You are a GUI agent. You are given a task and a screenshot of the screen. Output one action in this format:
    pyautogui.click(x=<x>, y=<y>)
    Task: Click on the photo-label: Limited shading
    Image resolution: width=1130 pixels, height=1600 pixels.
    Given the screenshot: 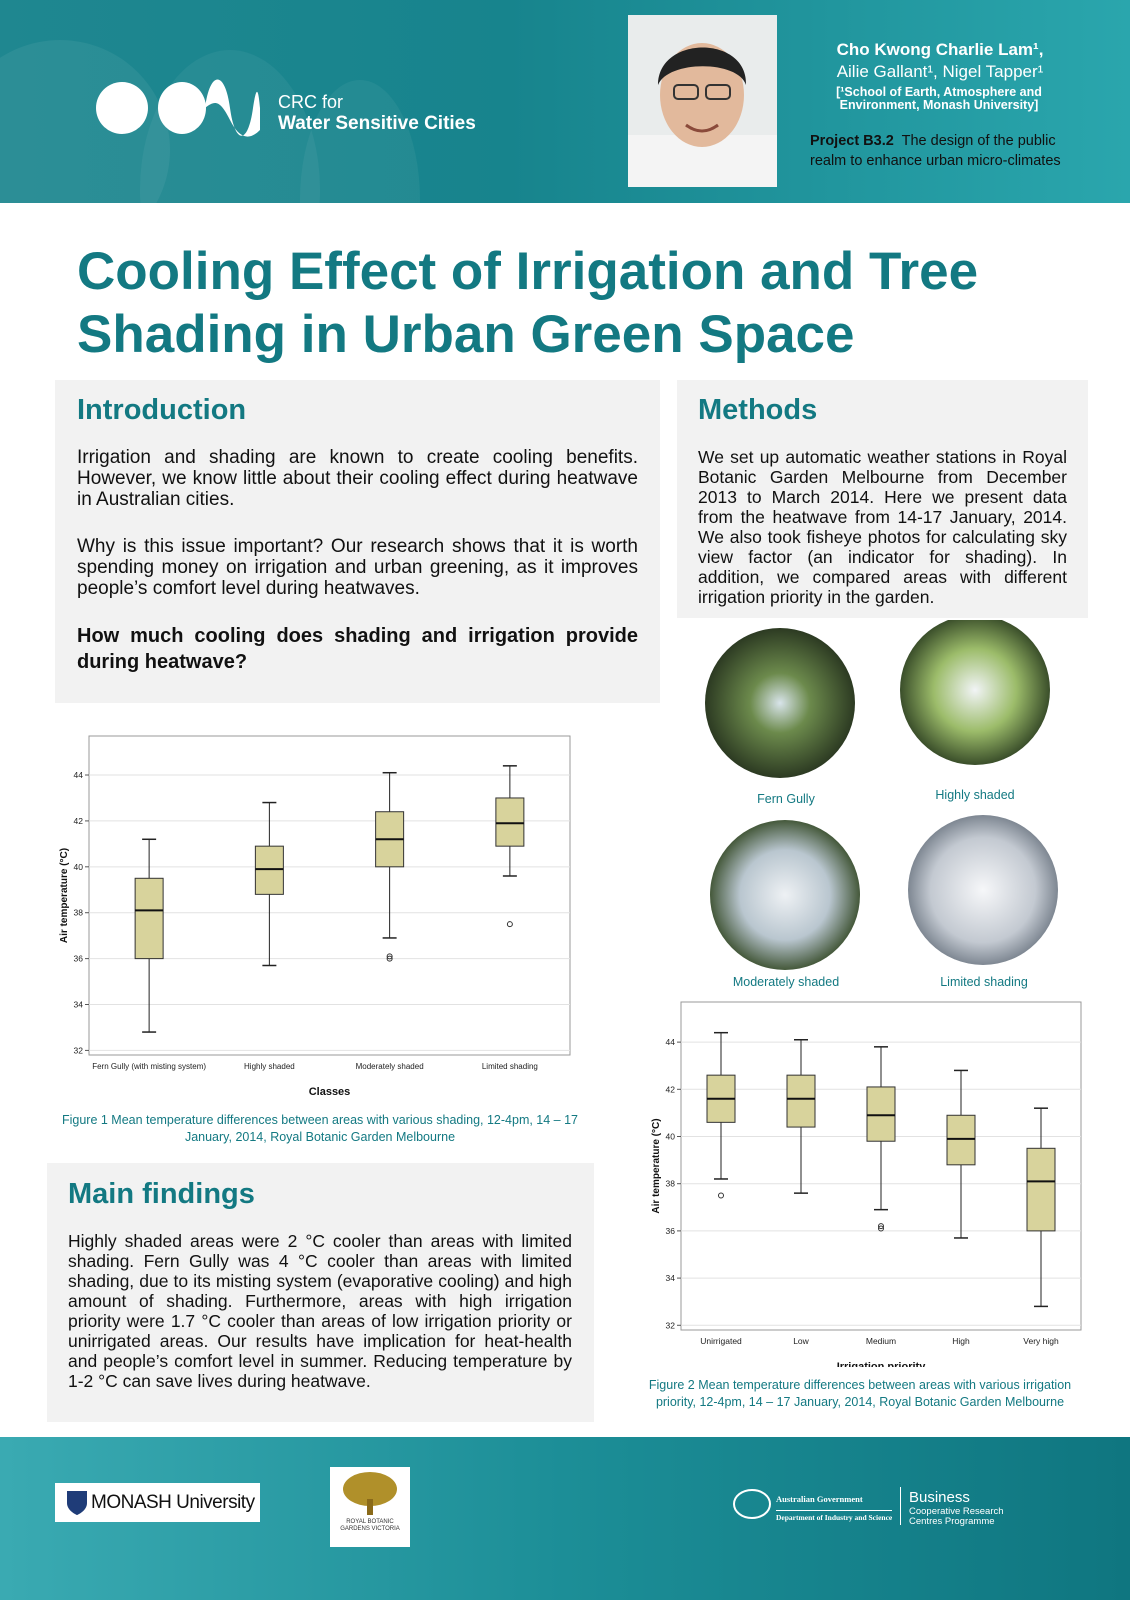 What is the action you would take?
    pyautogui.click(x=984, y=982)
    